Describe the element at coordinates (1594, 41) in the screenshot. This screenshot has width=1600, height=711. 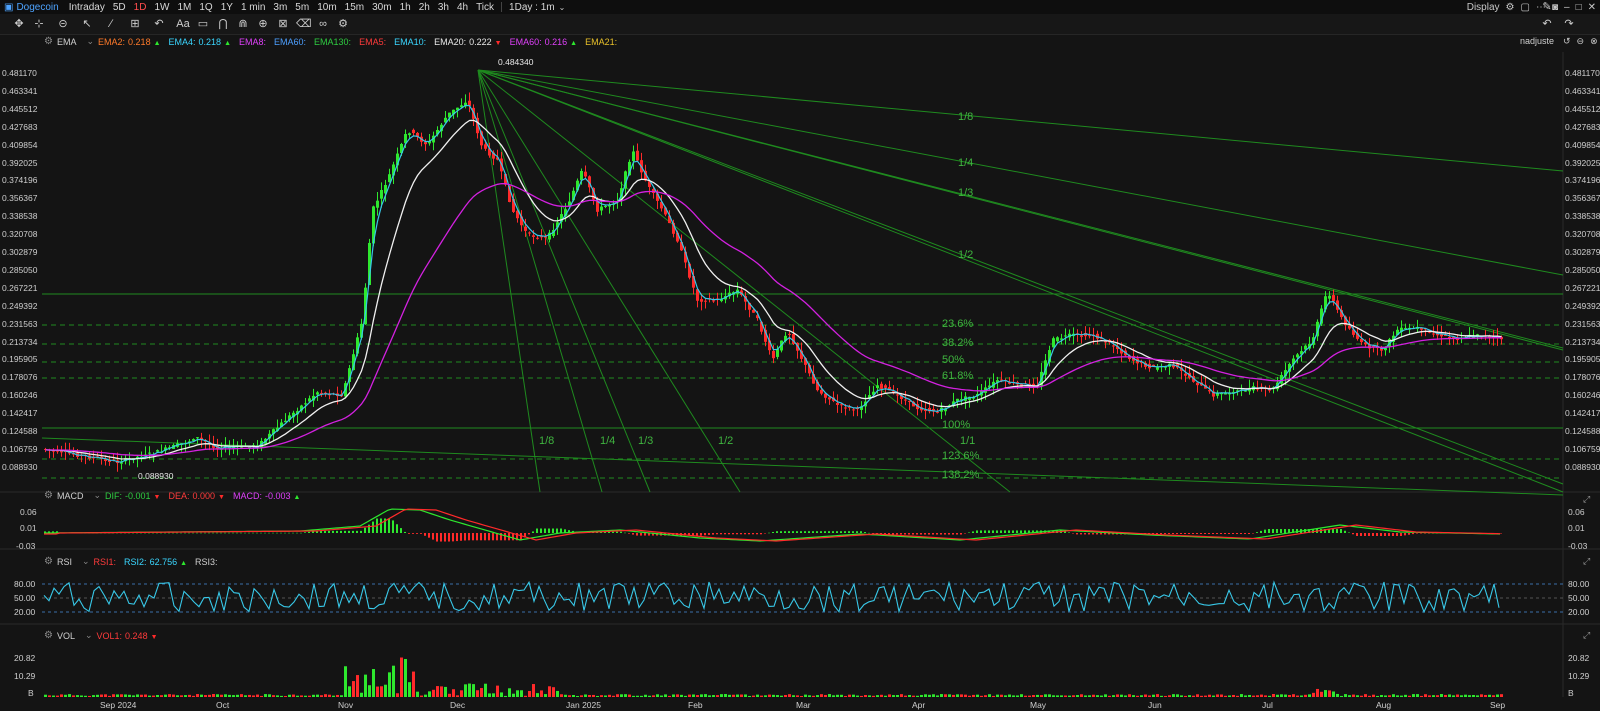
I see `close-circle-icon: ⊗` at that location.